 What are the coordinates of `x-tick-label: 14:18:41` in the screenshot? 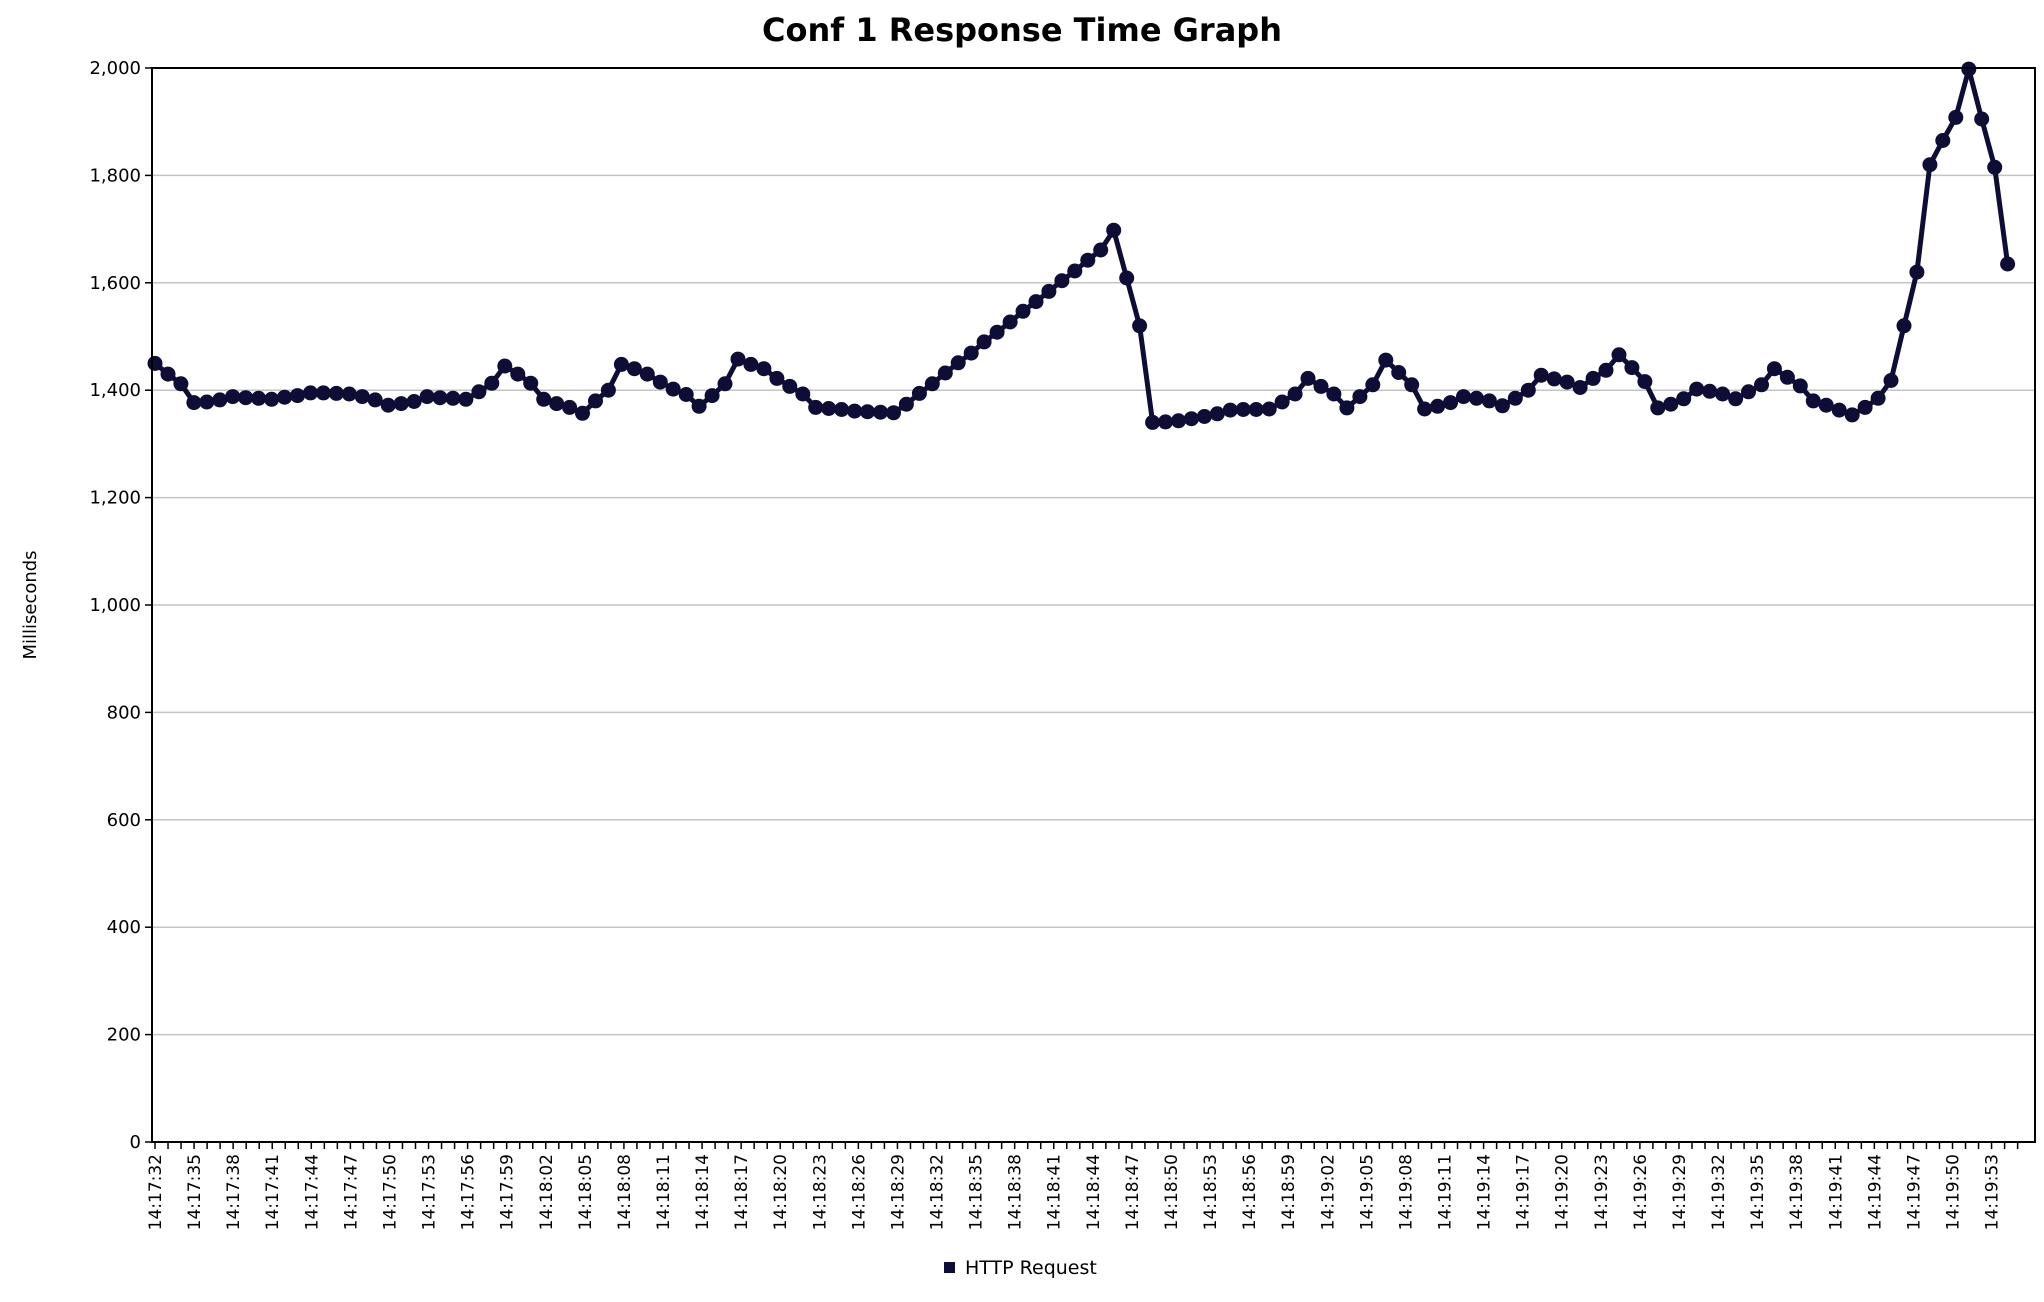 It's located at (1055, 1192).